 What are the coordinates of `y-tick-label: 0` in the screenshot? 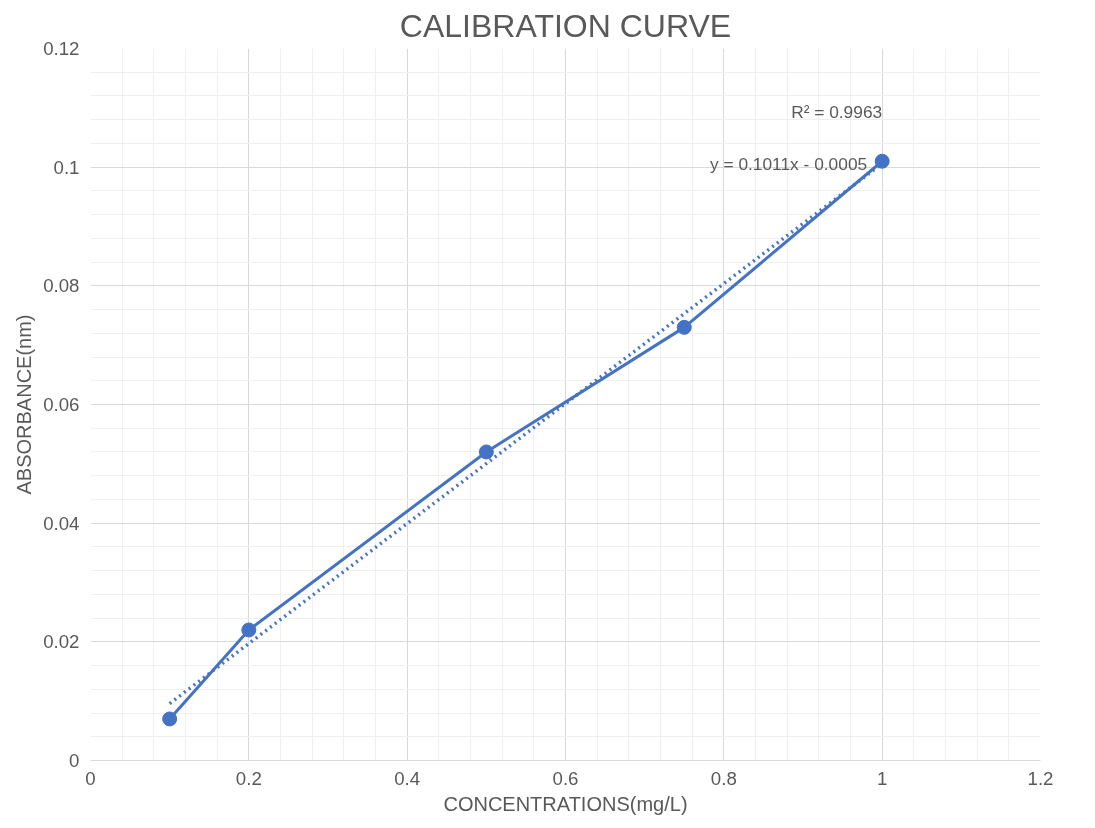 It's located at (74, 760).